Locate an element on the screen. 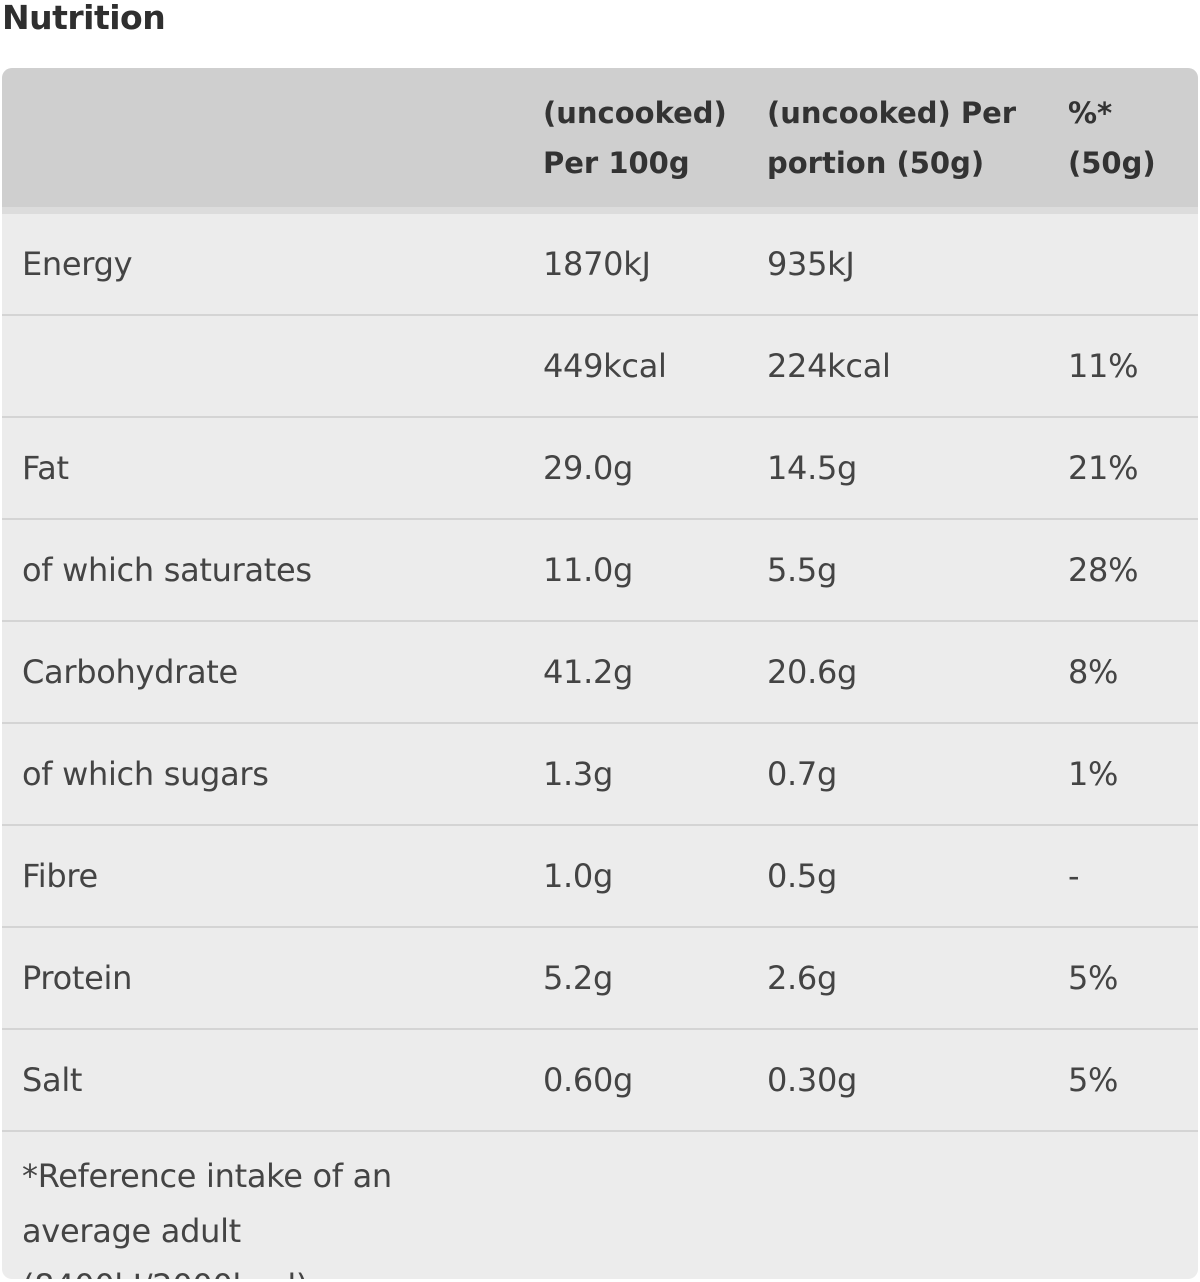 The width and height of the screenshot is (1200, 1282). table-row: Protein 5.2g 2.6g 5% is located at coordinates (600, 978).